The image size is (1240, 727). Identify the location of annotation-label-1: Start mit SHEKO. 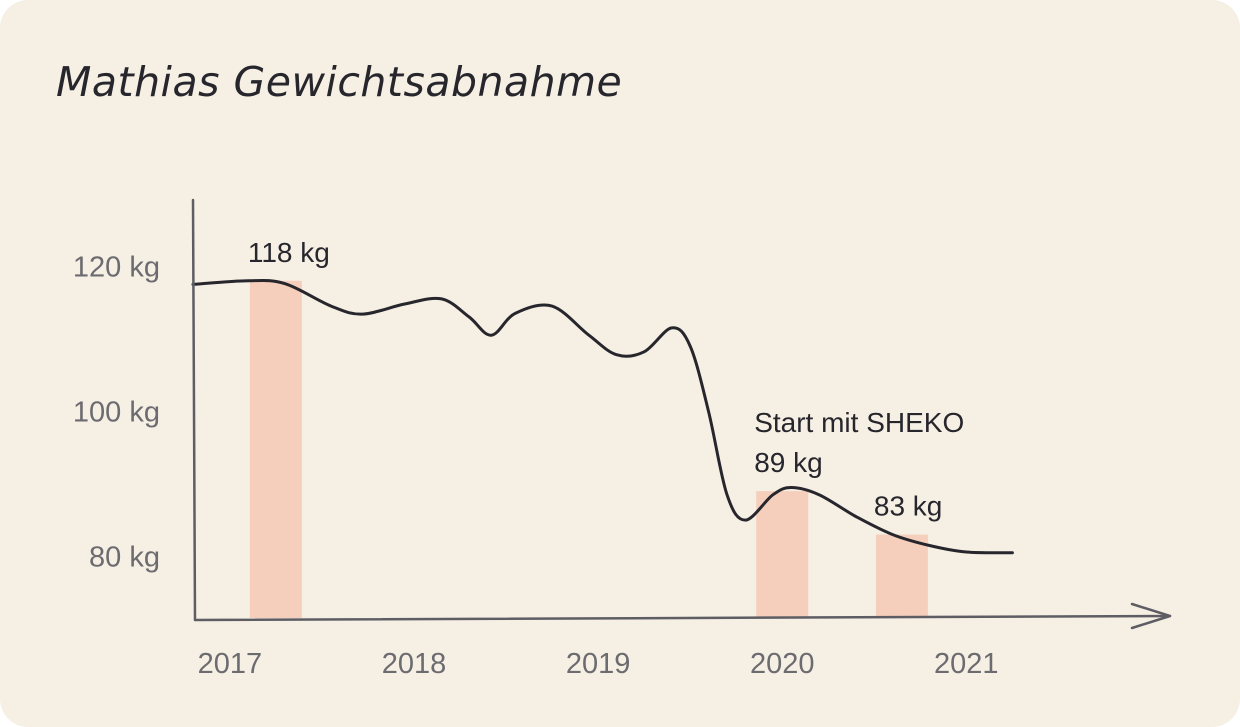
(859, 422).